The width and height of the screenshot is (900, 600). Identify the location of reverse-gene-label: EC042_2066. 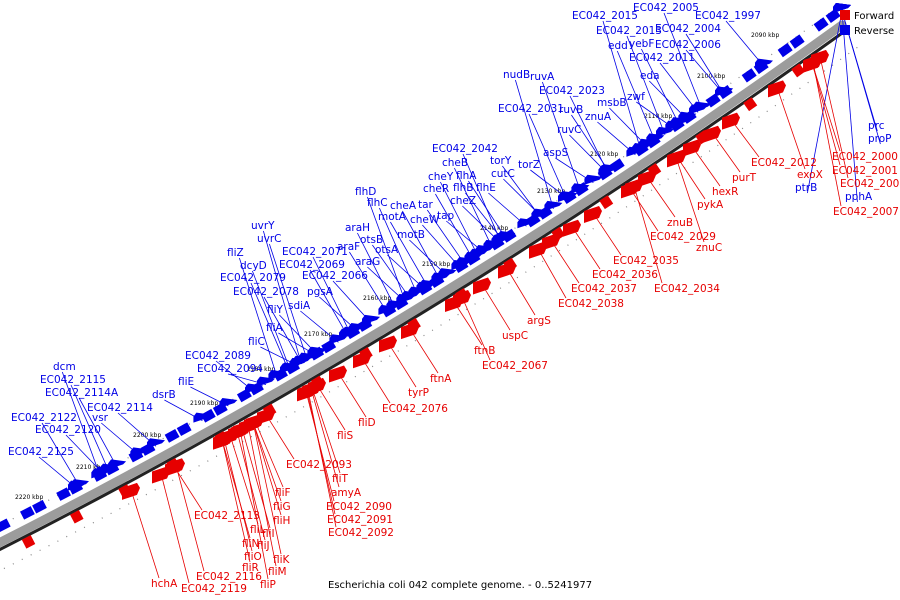
(335, 276).